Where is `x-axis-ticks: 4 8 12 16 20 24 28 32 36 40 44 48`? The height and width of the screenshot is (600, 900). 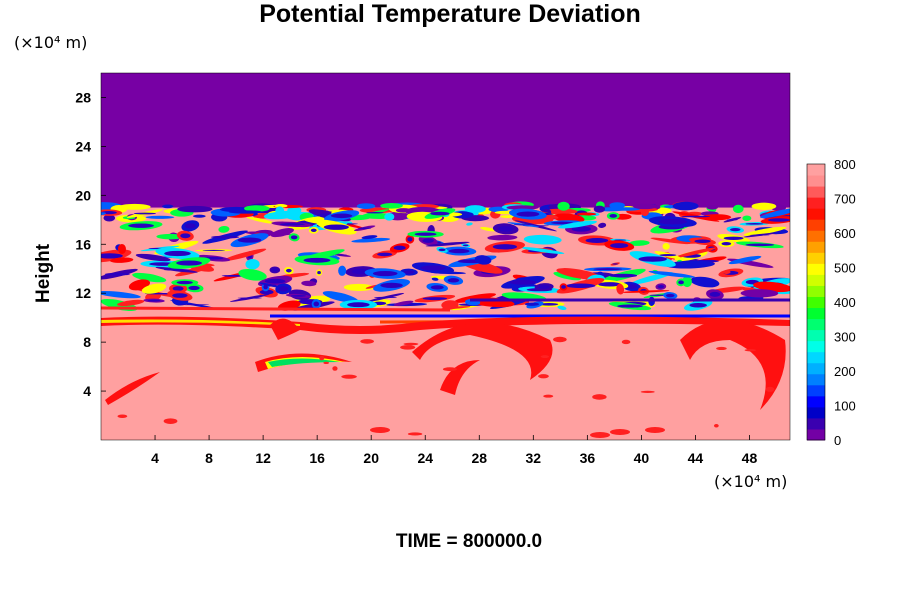
x-axis-ticks: 4 8 12 16 20 24 28 32 36 40 44 48 is located at coordinates (454, 450).